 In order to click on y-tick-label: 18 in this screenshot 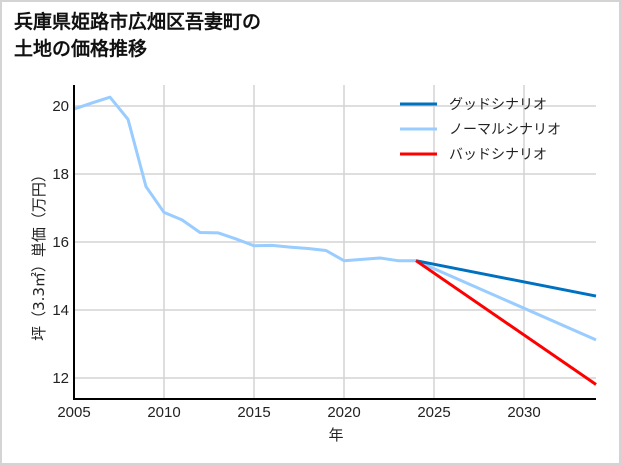, I will do `click(60, 174)`.